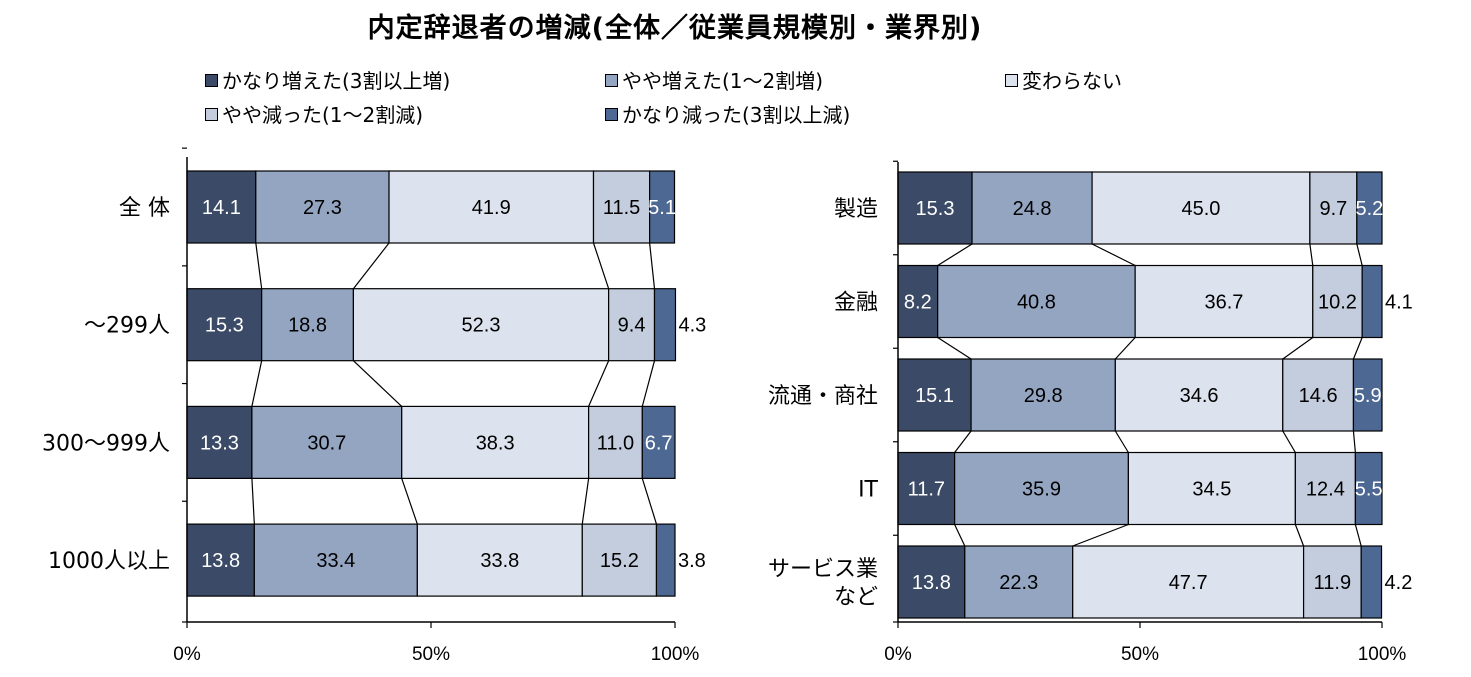  I want to click on data-label: 13.3, so click(219, 443).